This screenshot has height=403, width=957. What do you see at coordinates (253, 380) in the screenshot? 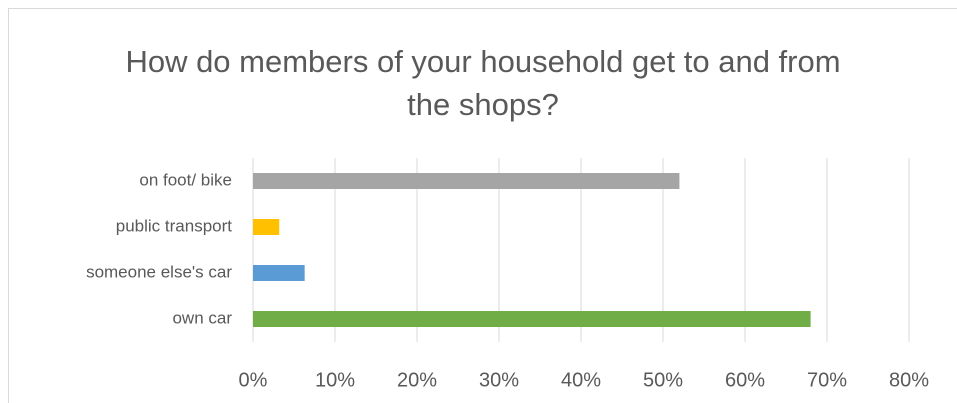
I see `x-tick-label: 0%` at bounding box center [253, 380].